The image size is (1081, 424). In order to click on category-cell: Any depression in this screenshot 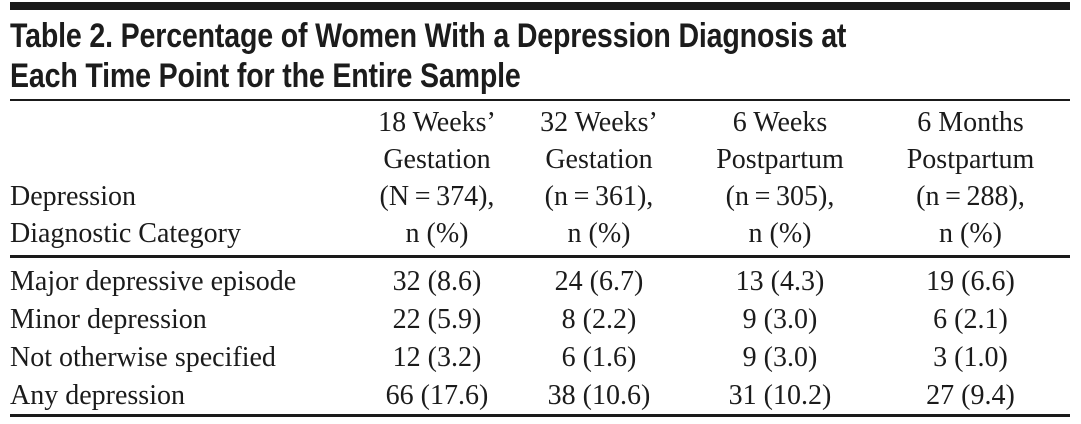, I will do `click(97, 395)`.